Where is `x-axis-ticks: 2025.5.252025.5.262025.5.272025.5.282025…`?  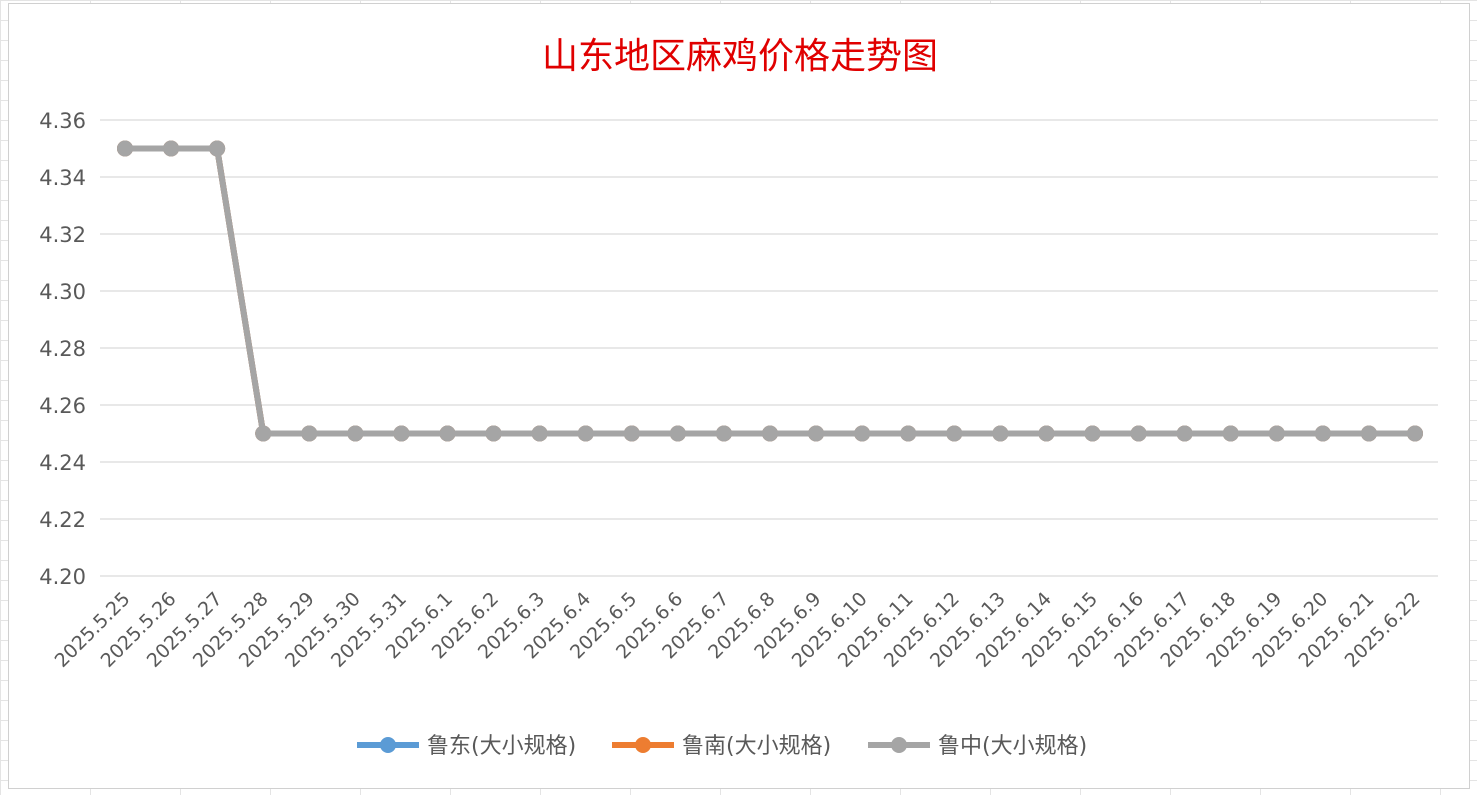
x-axis-ticks: 2025.5.252025.5.262025.5.272025.5.282025… is located at coordinates (738, 630).